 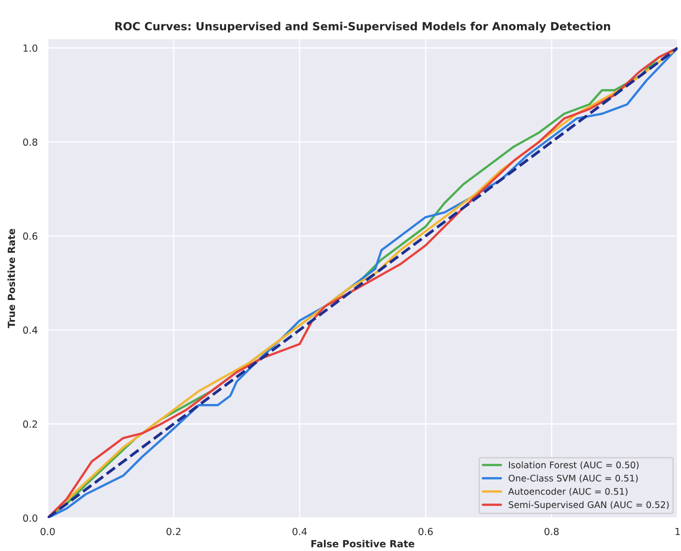 What do you see at coordinates (425, 532) in the screenshot?
I see `x-tick-label: 0.6` at bounding box center [425, 532].